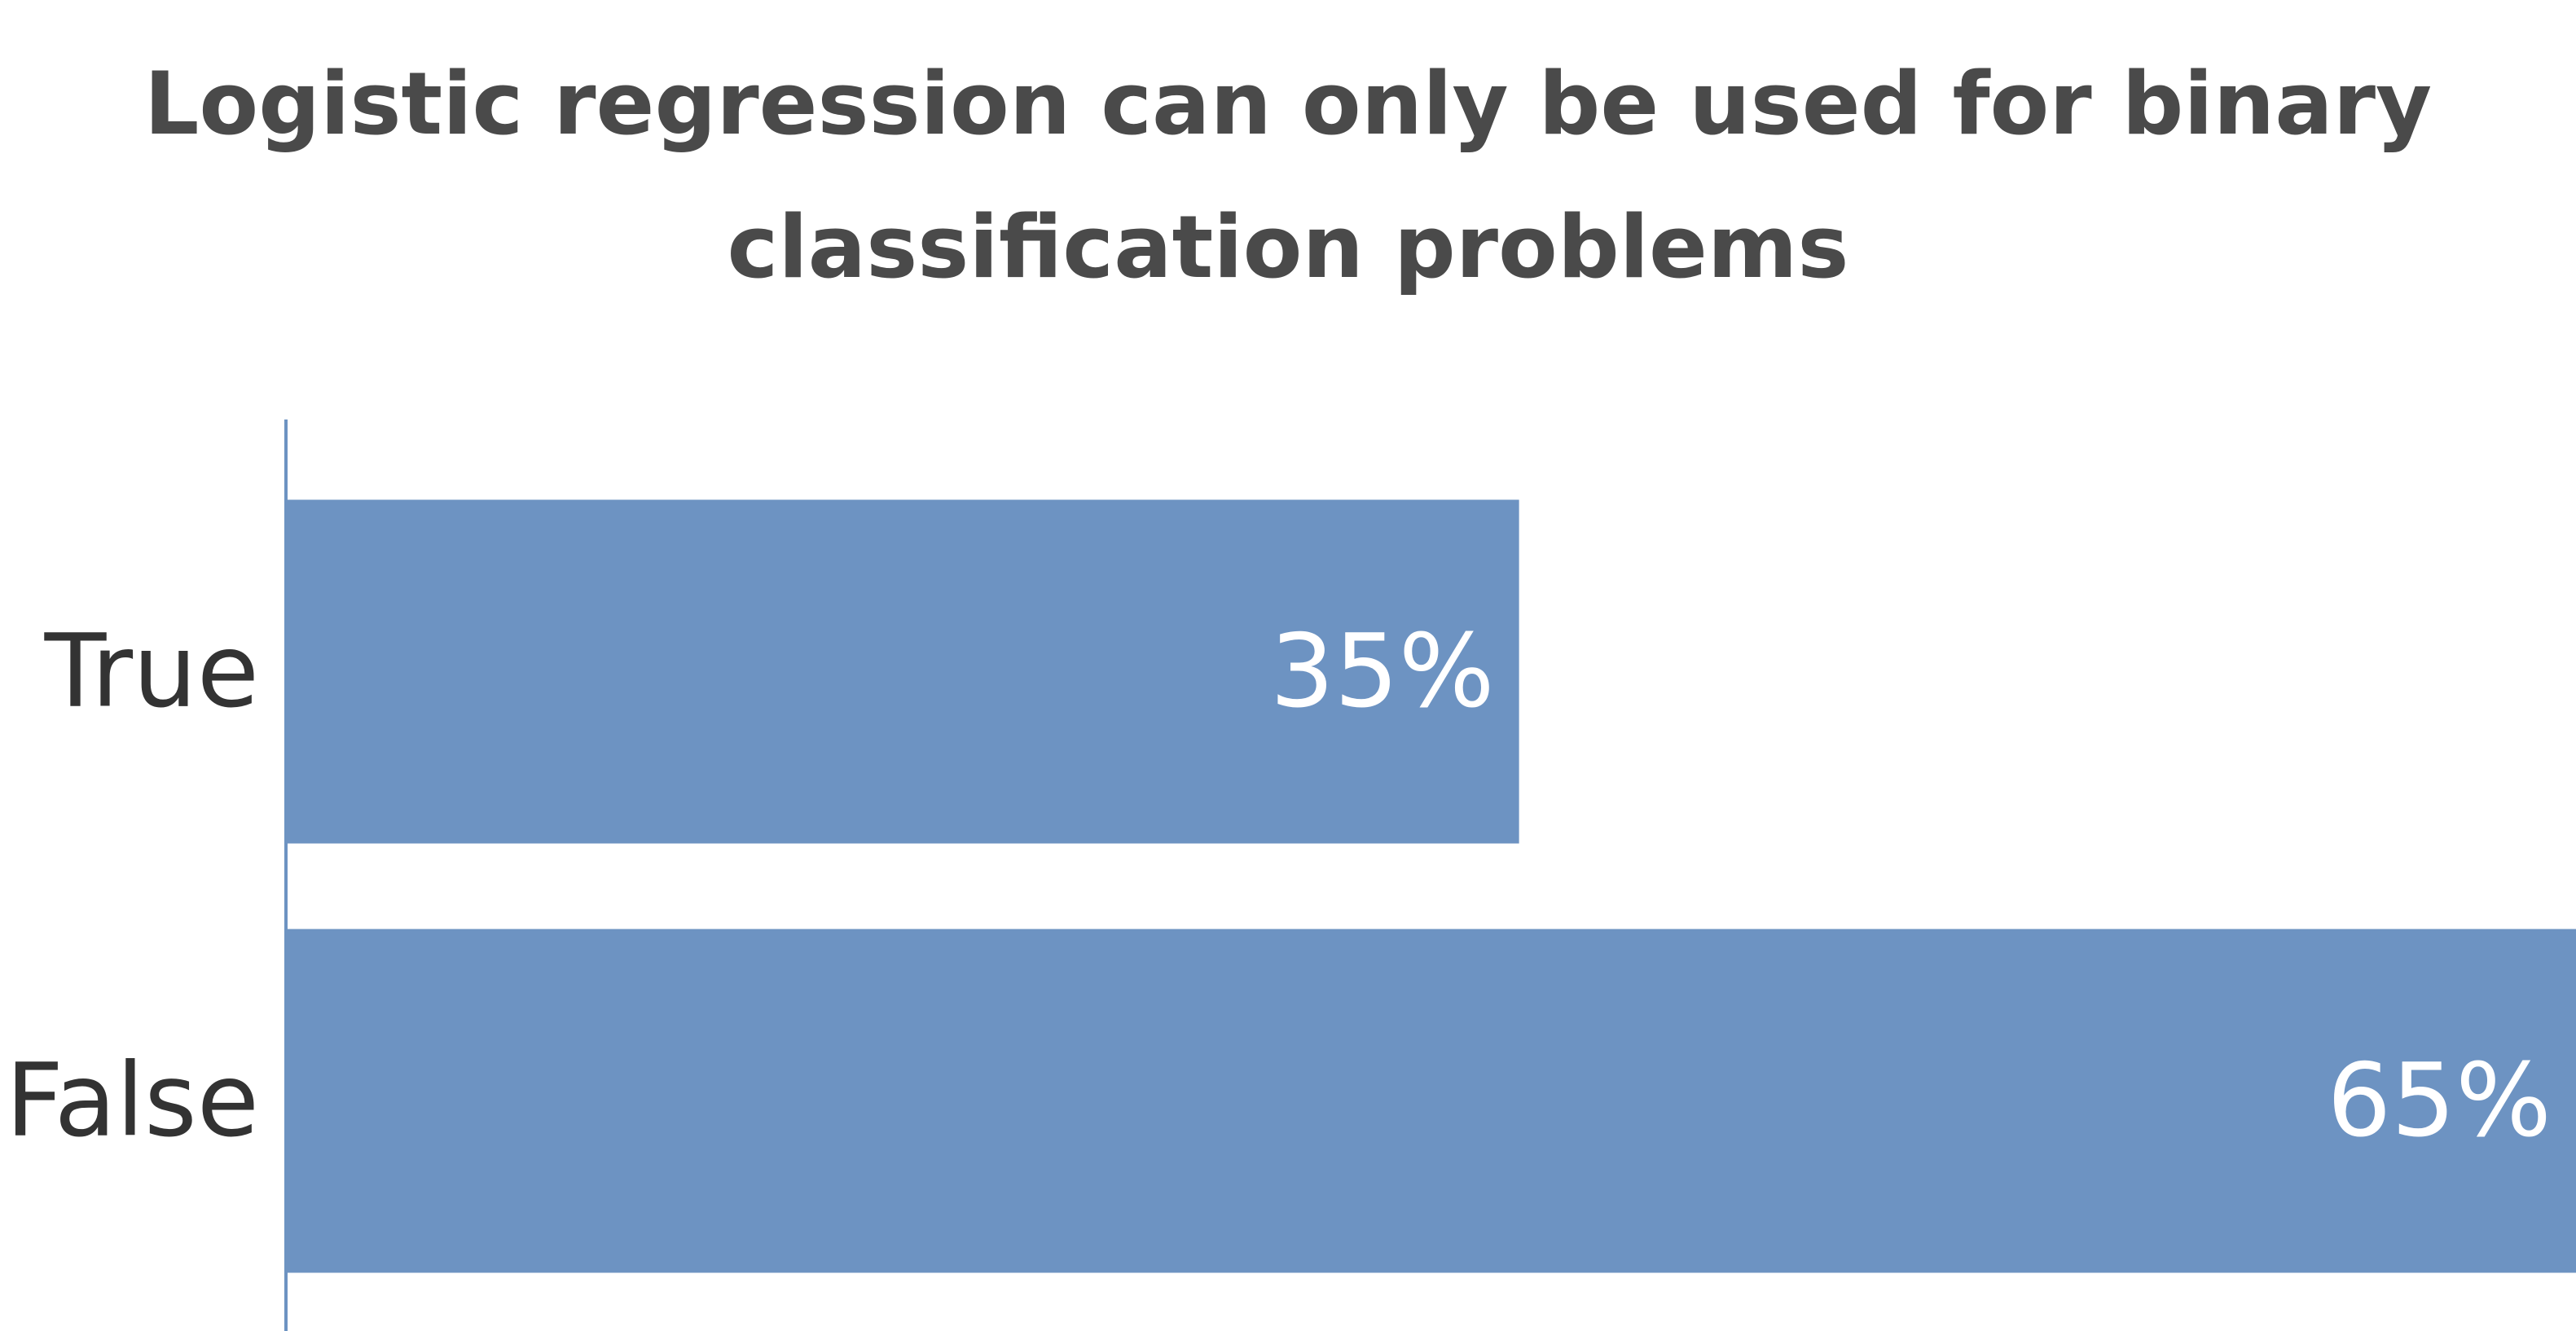  Describe the element at coordinates (132, 1101) in the screenshot. I see `category-label-false: False` at that location.